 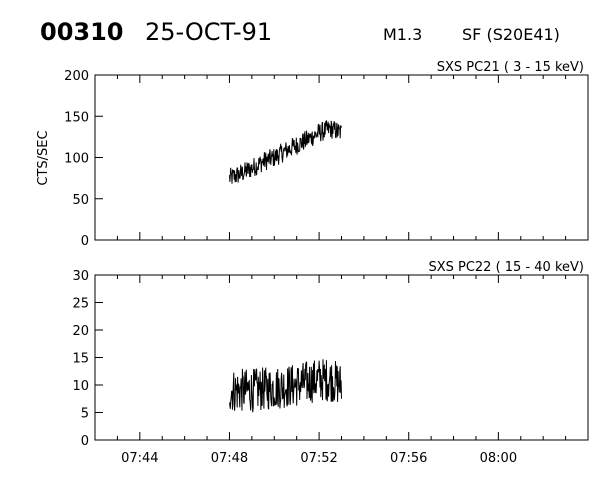 What do you see at coordinates (139, 458) in the screenshot?
I see `x-tick-label: 07:44` at bounding box center [139, 458].